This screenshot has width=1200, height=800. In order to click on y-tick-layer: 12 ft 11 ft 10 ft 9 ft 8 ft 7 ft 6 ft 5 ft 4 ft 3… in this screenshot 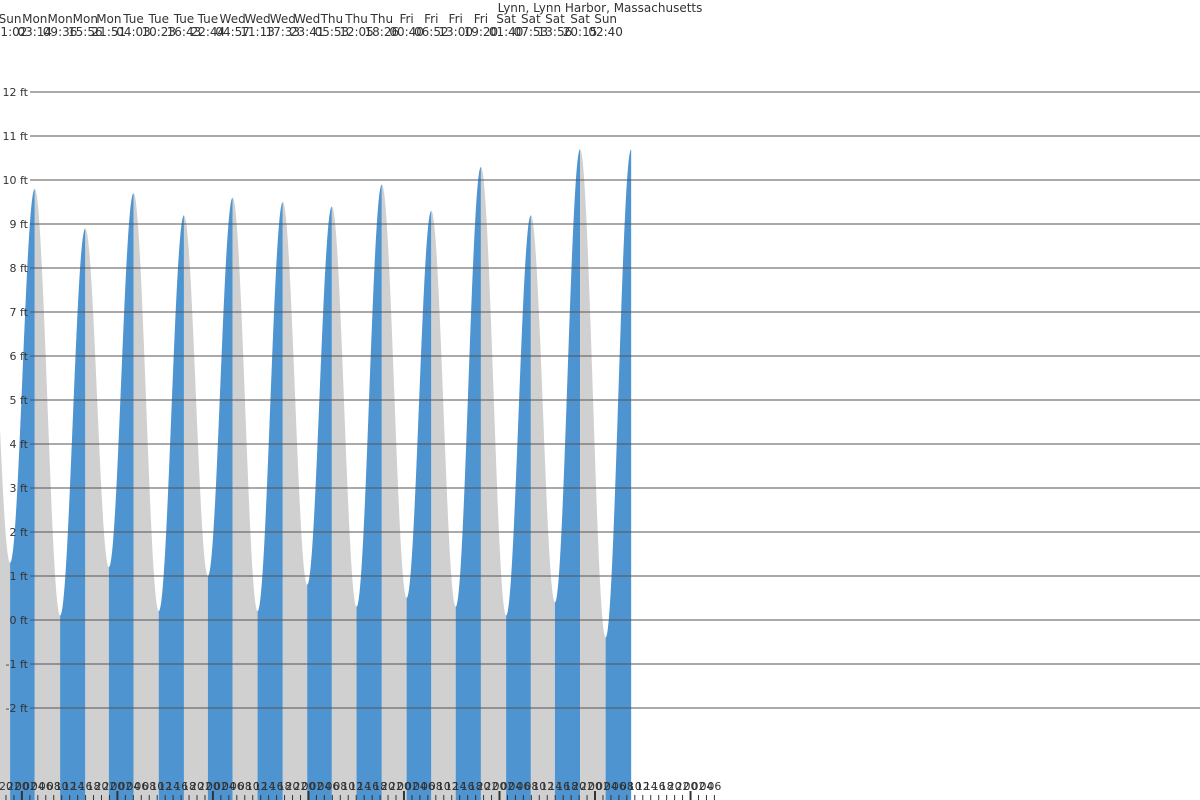, I will do `click(16, 400)`.